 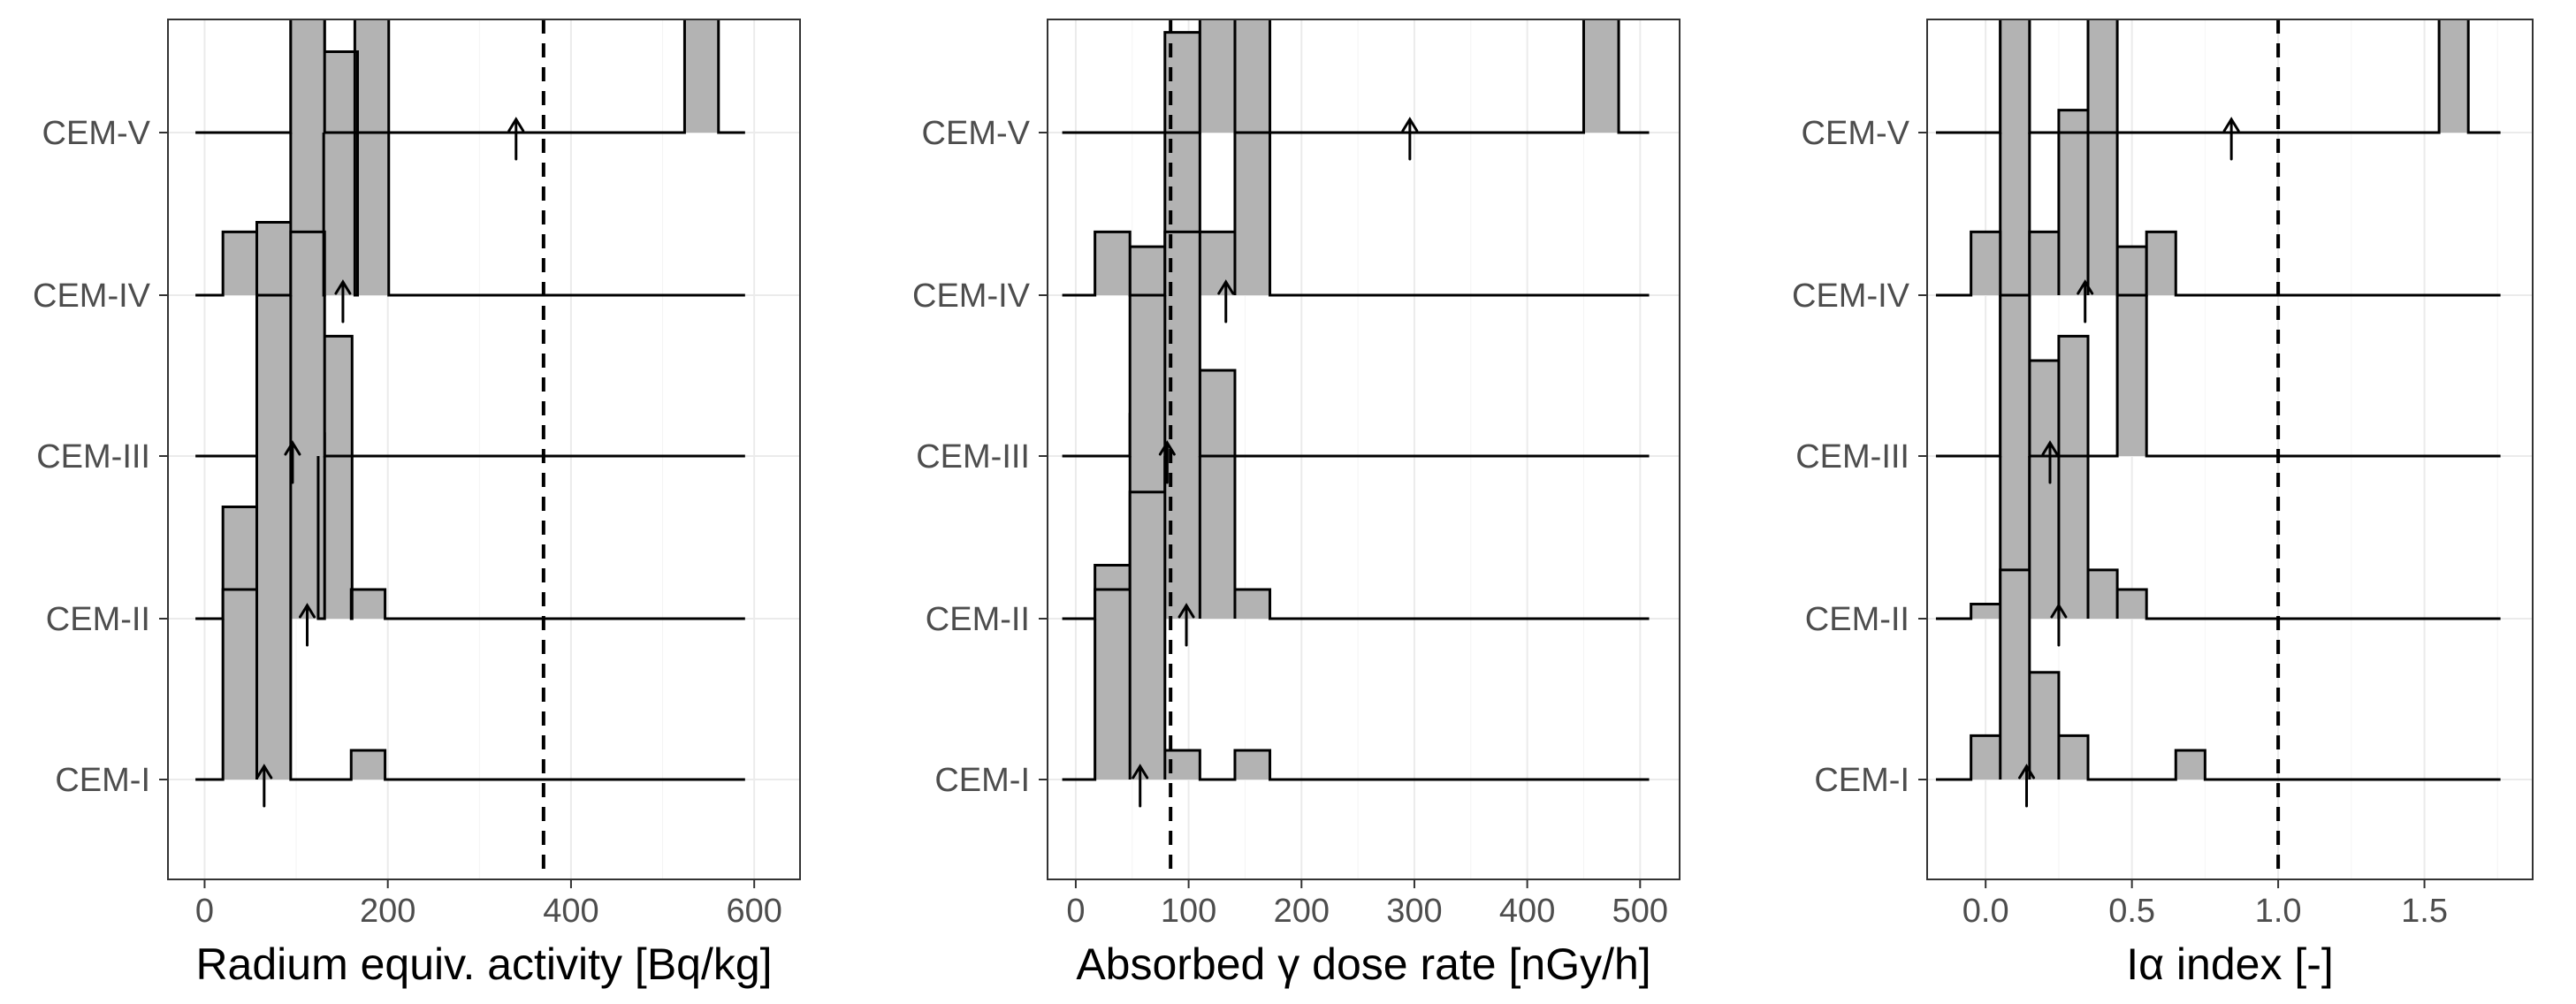 I want to click on x-tick-label: 300, so click(x=1414, y=911).